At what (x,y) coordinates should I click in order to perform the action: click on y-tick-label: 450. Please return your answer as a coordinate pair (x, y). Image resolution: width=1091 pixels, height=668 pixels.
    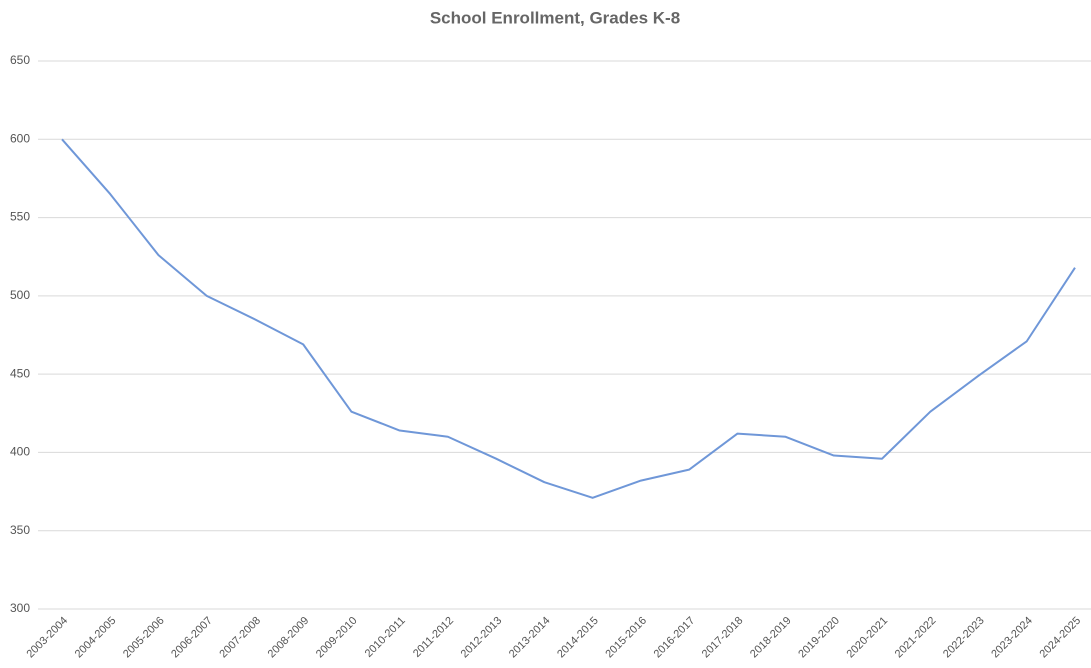
    Looking at the image, I should click on (20, 373).